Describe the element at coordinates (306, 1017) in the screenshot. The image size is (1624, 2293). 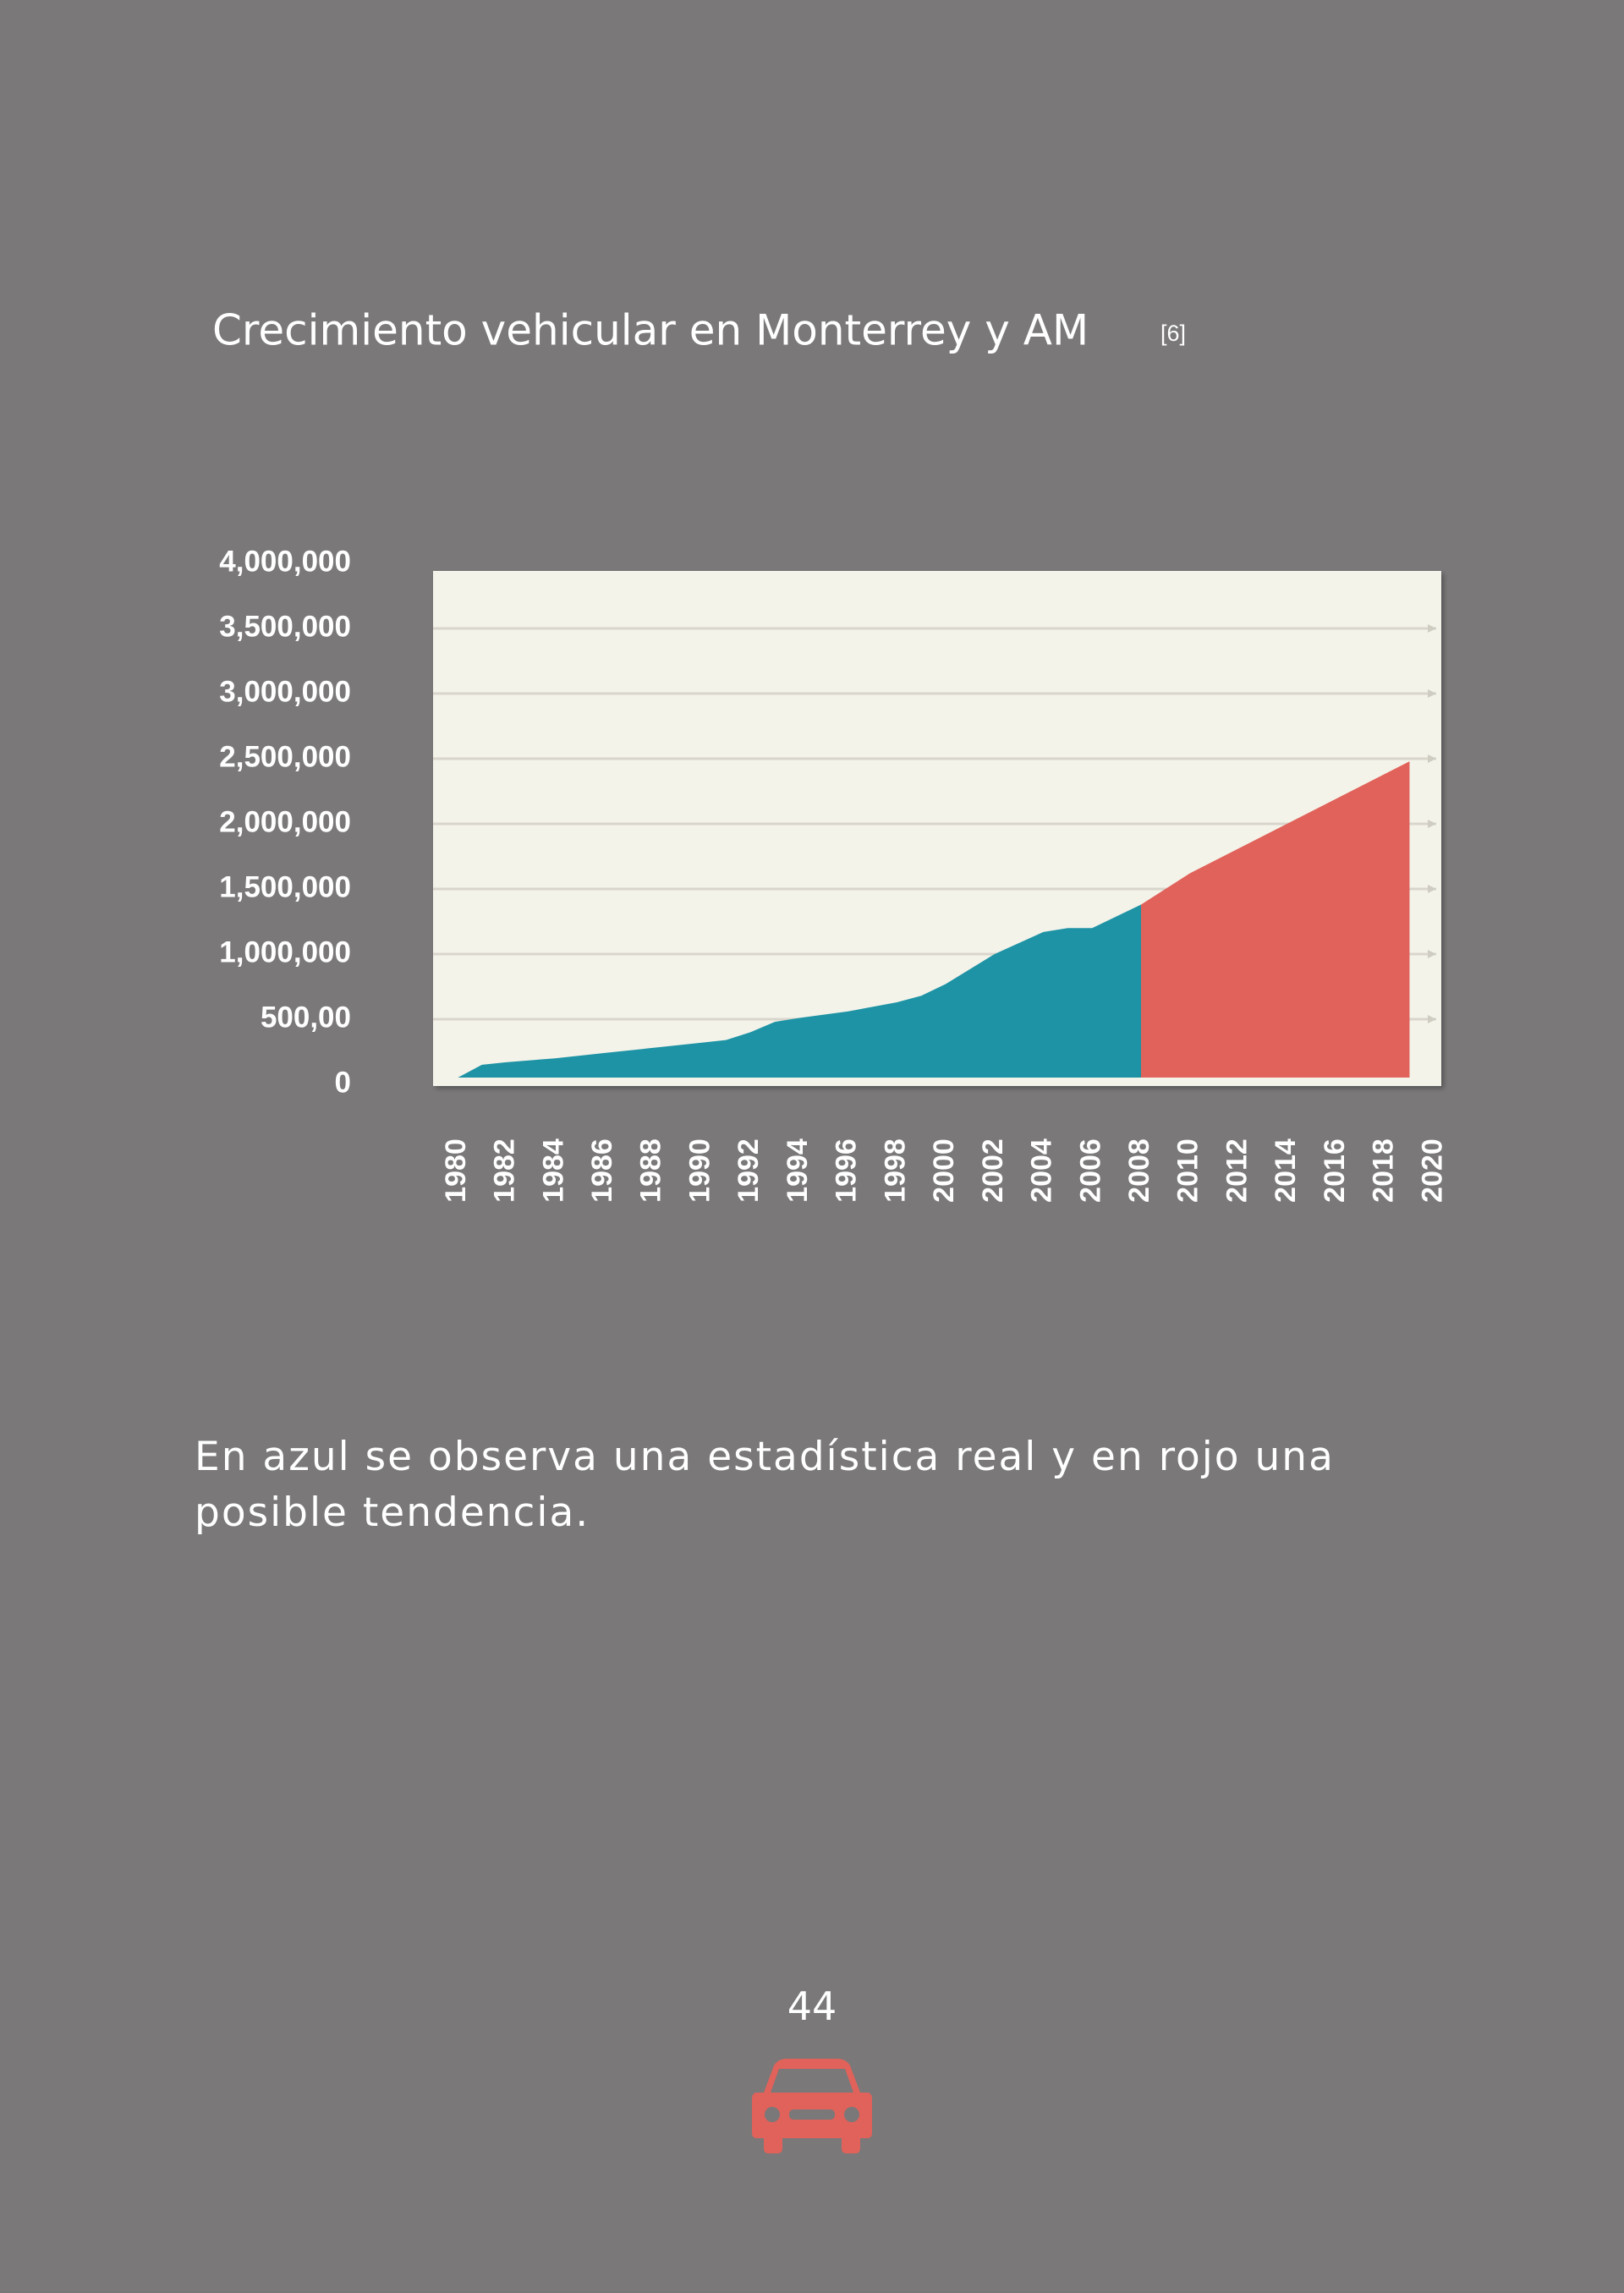
I see `y-tick-label: 500,00` at that location.